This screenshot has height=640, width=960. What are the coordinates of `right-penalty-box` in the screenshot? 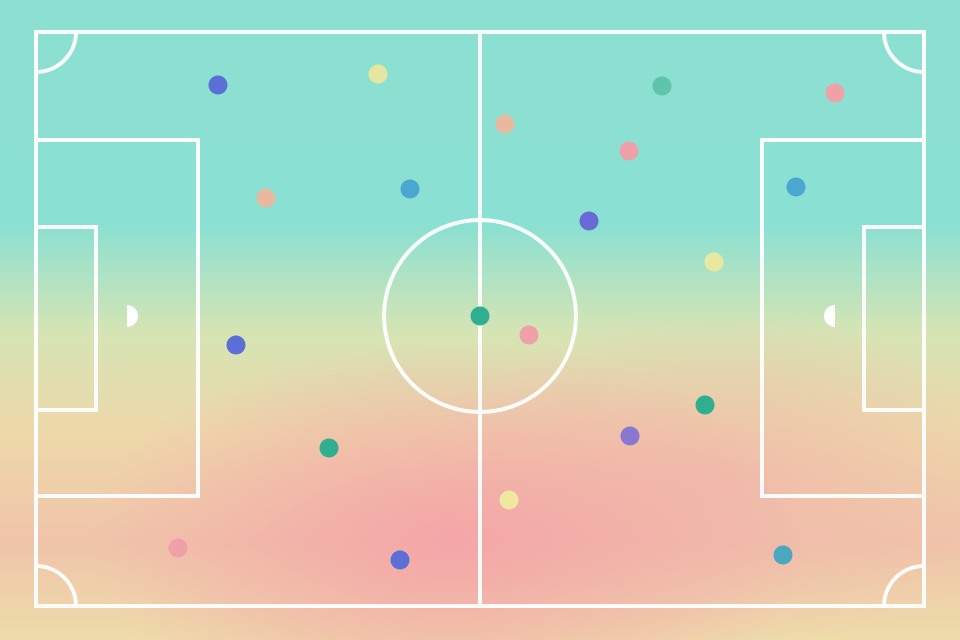 It's located at (843, 318).